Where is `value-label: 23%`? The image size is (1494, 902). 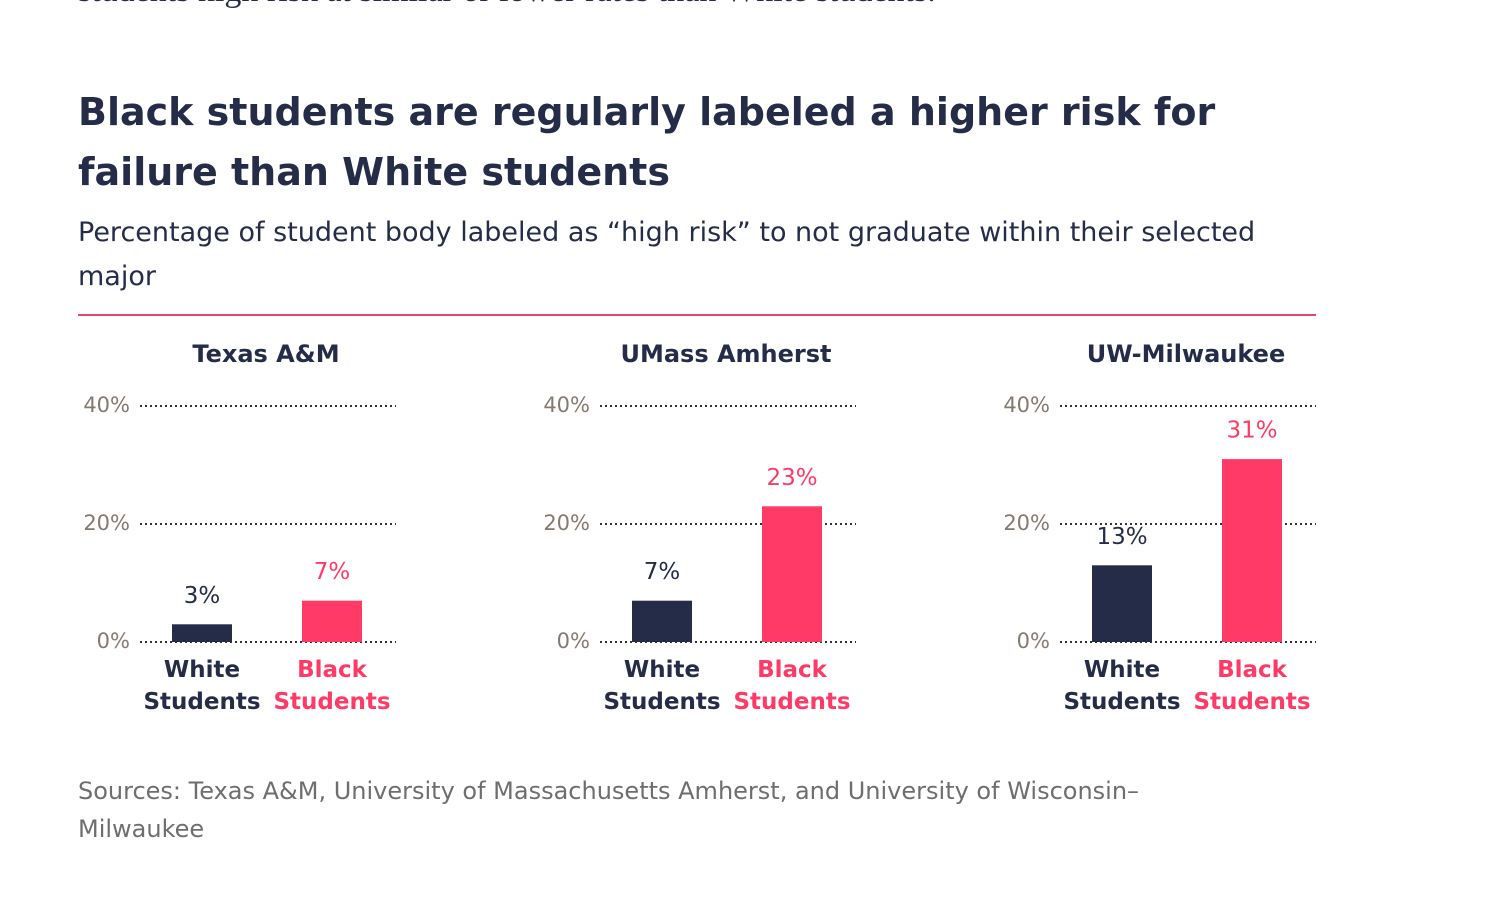 value-label: 23% is located at coordinates (791, 478).